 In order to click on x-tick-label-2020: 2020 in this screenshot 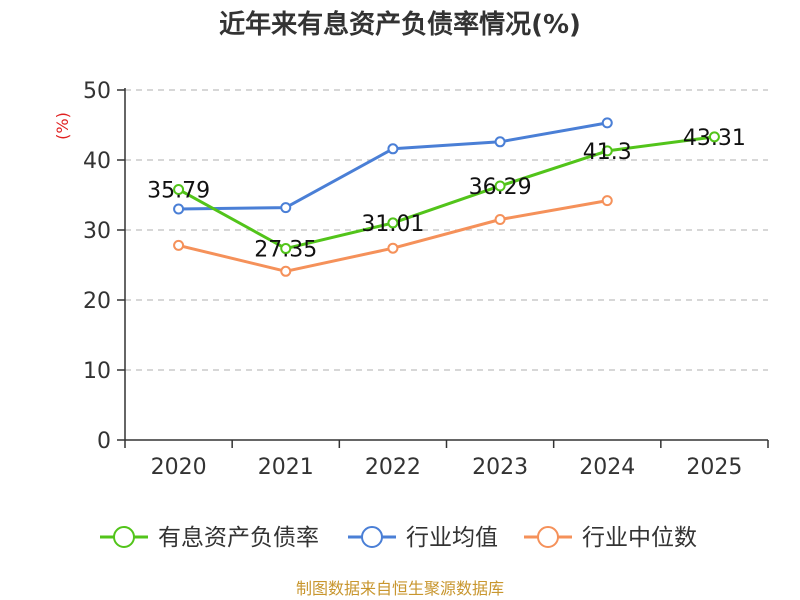, I will do `click(179, 467)`.